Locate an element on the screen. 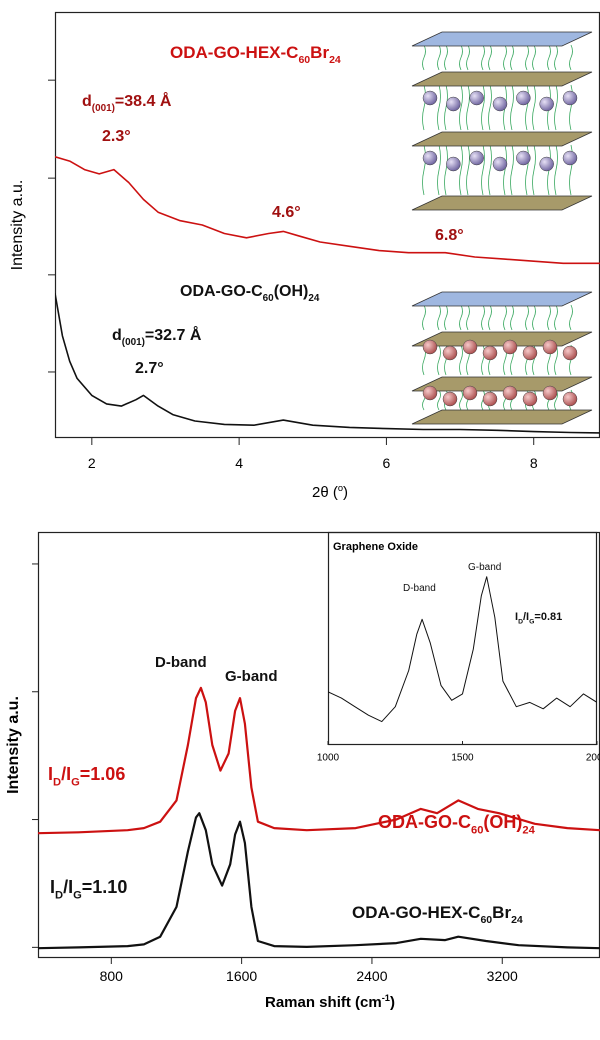 The height and width of the screenshot is (1040, 600). annotation: ID/IG=0.81 is located at coordinates (538, 618).